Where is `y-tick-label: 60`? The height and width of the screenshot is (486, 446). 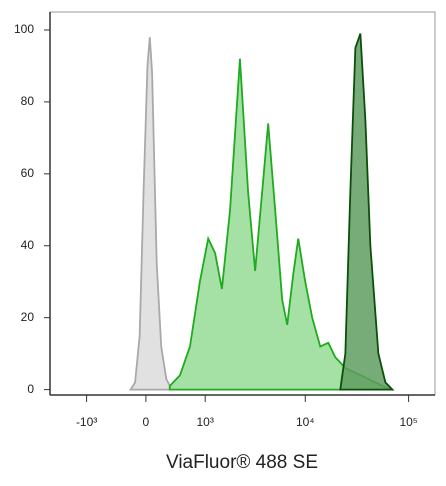 y-tick-label: 60 is located at coordinates (28, 173).